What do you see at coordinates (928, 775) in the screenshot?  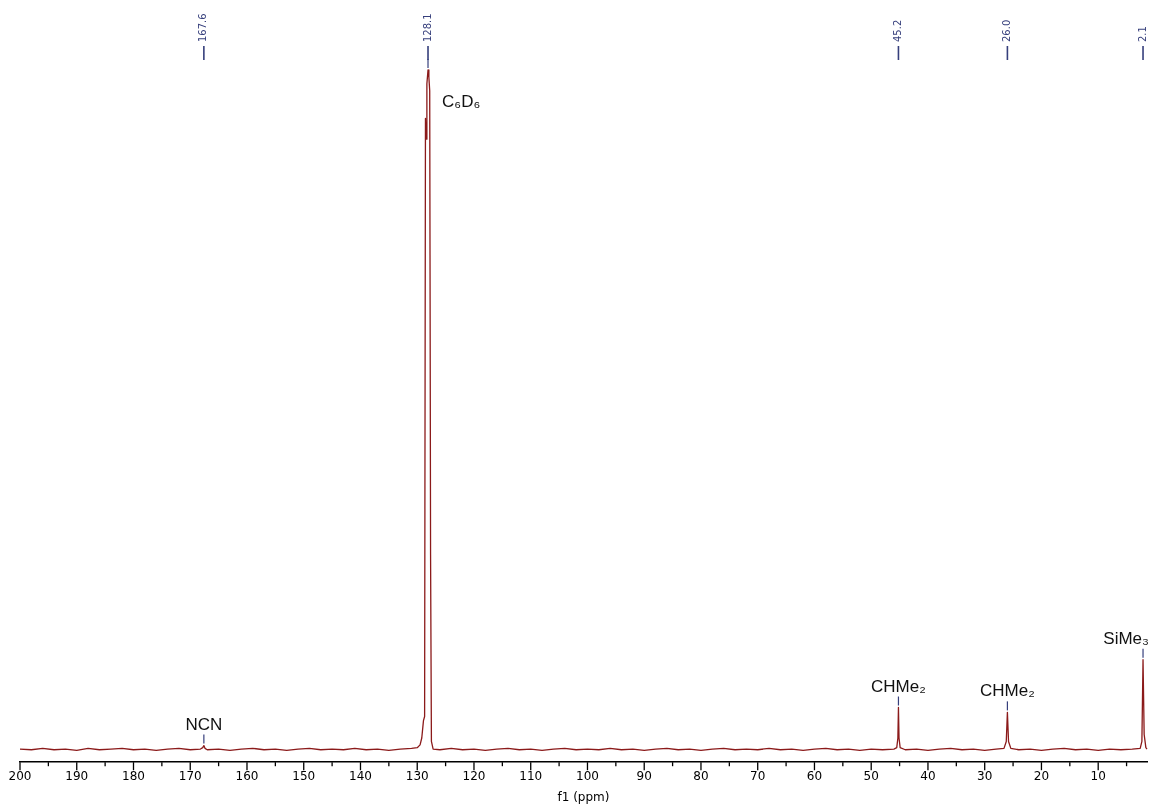 I see `x-tick-label: 40` at bounding box center [928, 775].